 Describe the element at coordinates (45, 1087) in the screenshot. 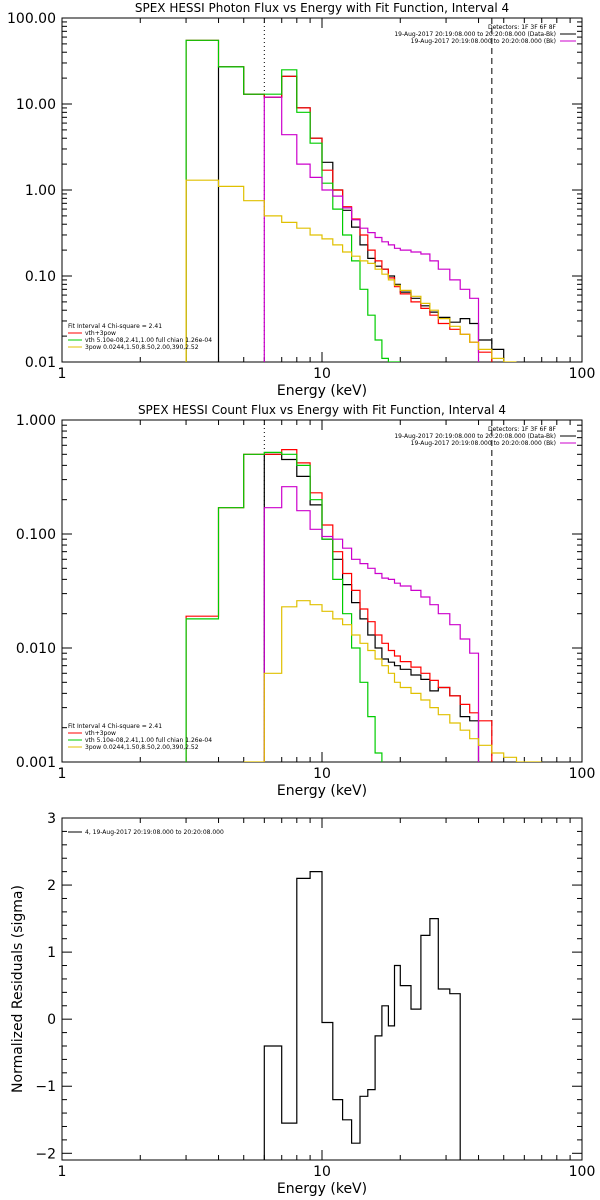

I see `y-tick-label: −1` at that location.